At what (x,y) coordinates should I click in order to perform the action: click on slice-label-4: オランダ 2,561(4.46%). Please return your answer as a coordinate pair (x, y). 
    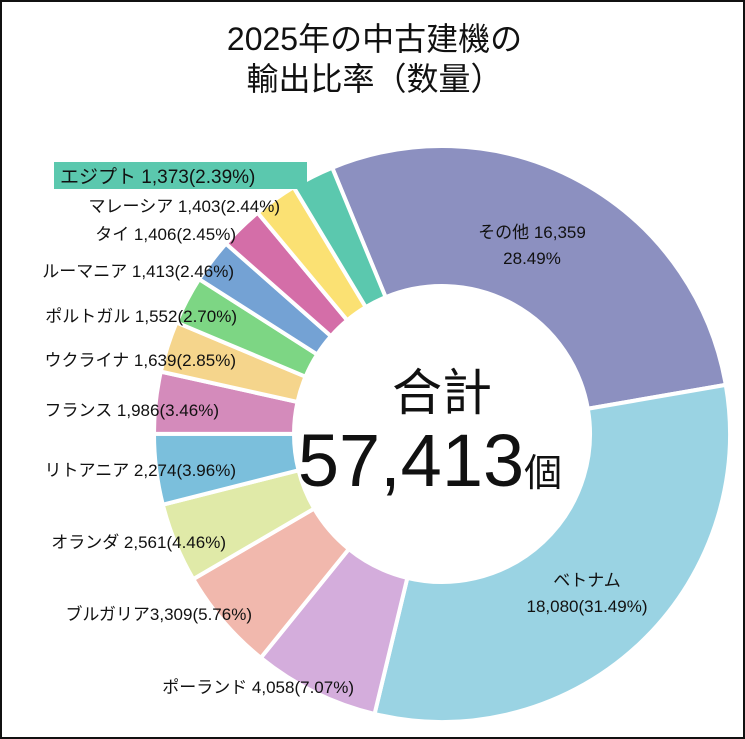
    Looking at the image, I should click on (138, 542).